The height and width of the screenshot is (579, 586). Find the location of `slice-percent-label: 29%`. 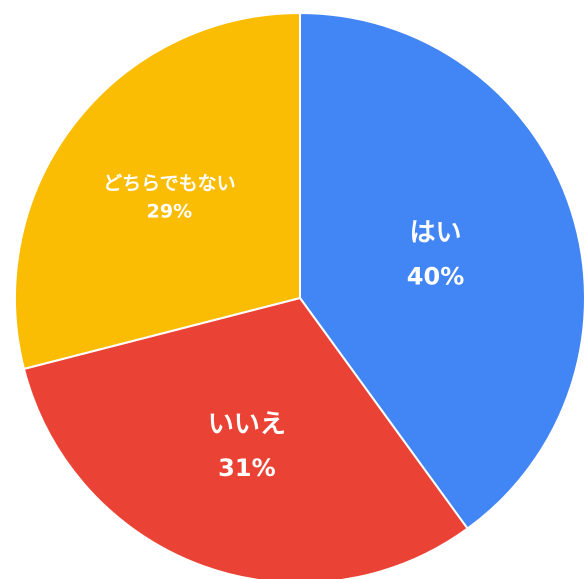

slice-percent-label: 29% is located at coordinates (169, 211).